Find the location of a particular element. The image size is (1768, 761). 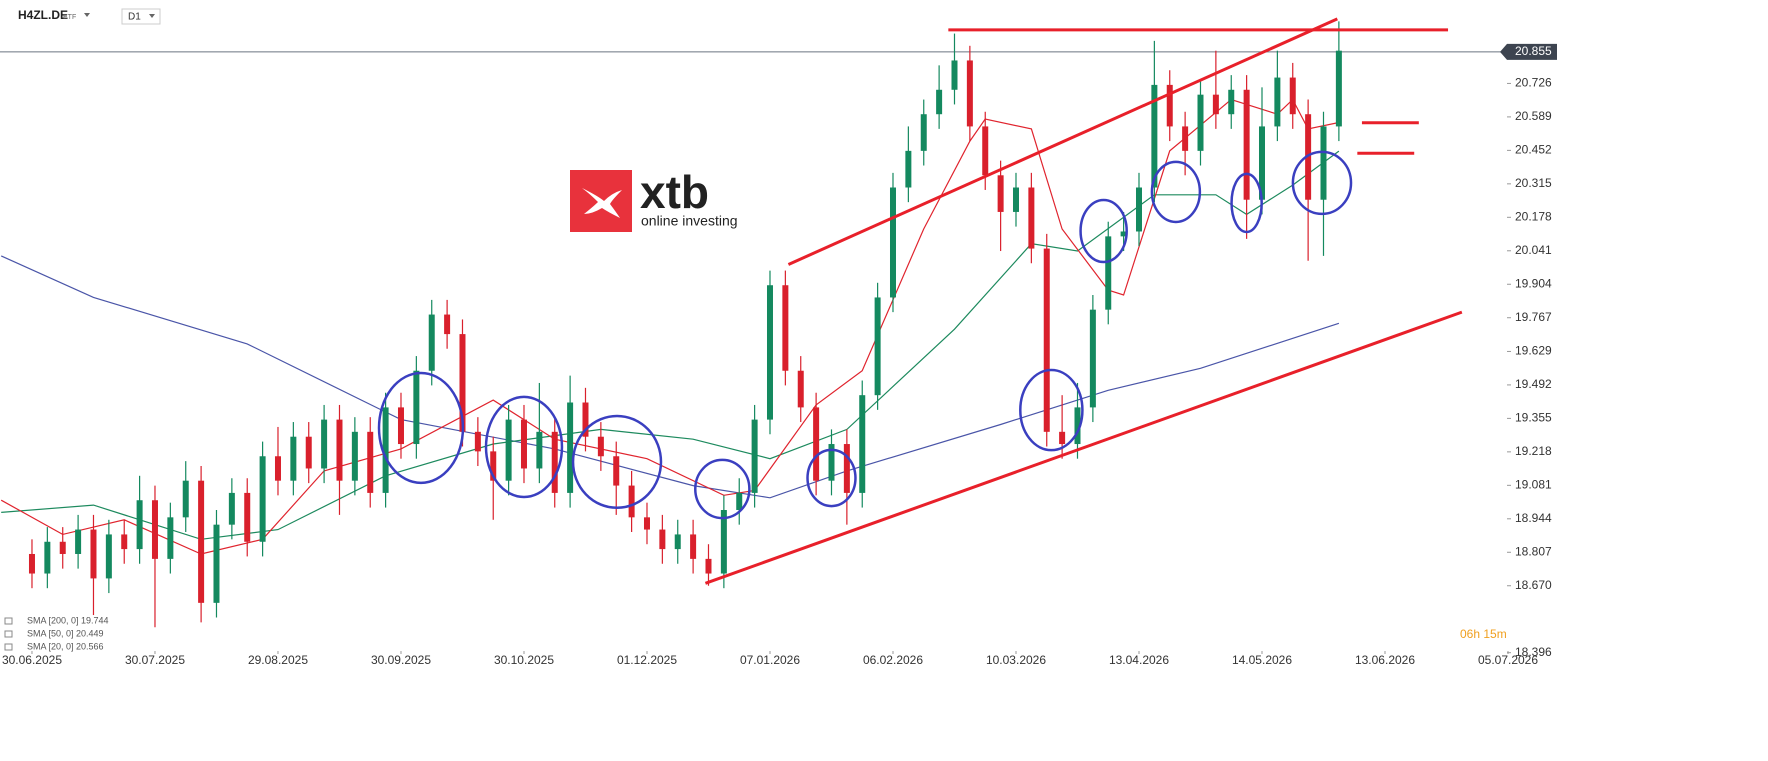

y-tick-label: 20.041 is located at coordinates (1533, 250).